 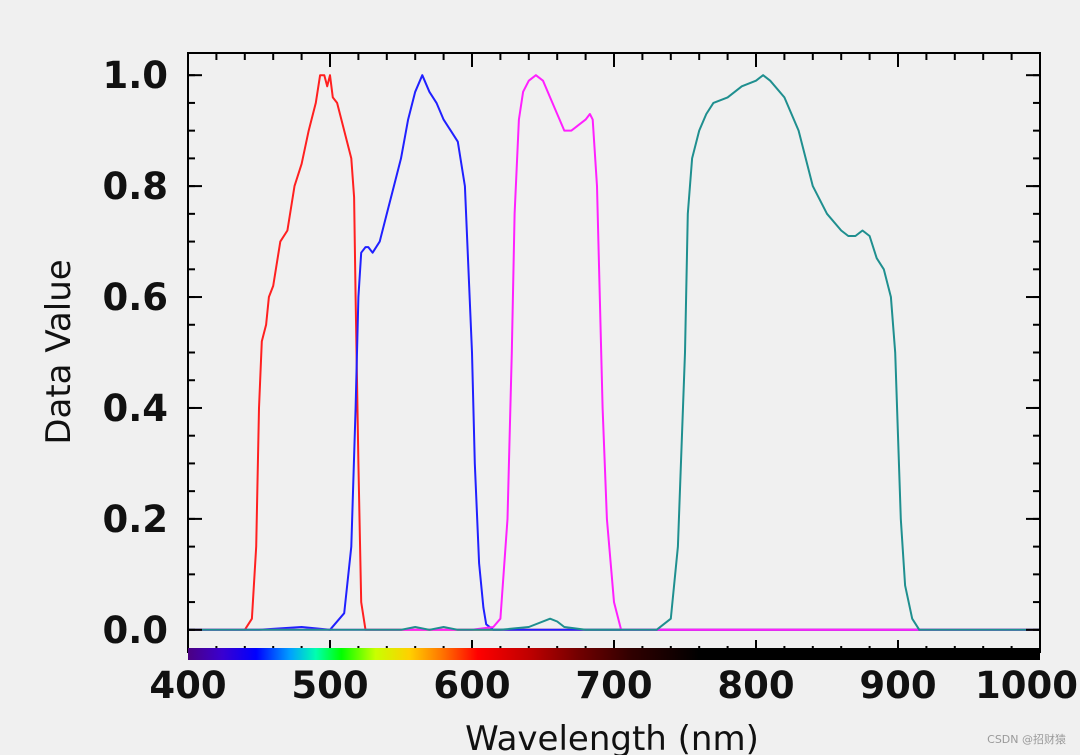 I want to click on x-tick-label: 500, so click(x=329, y=685).